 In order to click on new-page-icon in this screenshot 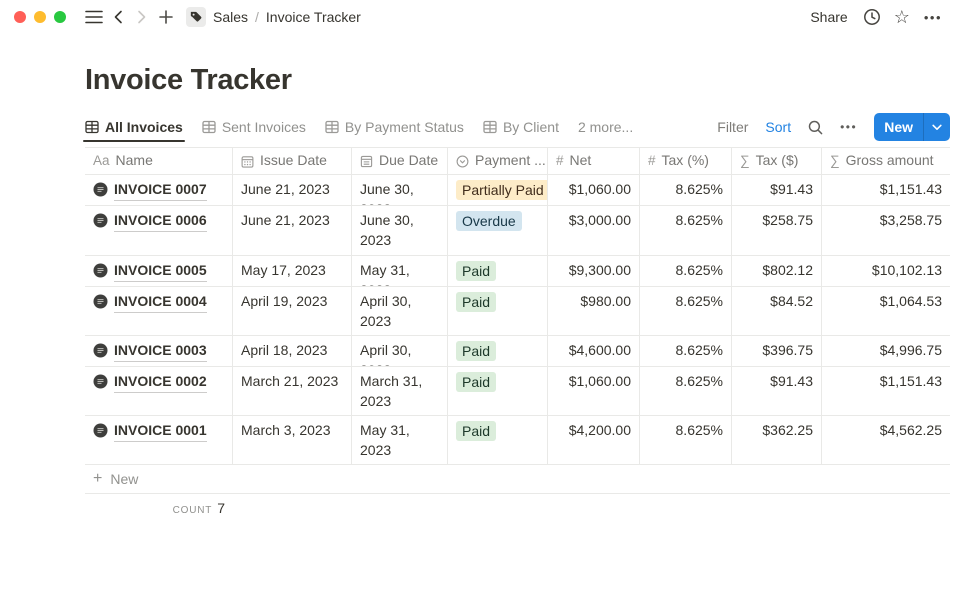, I will do `click(166, 17)`.